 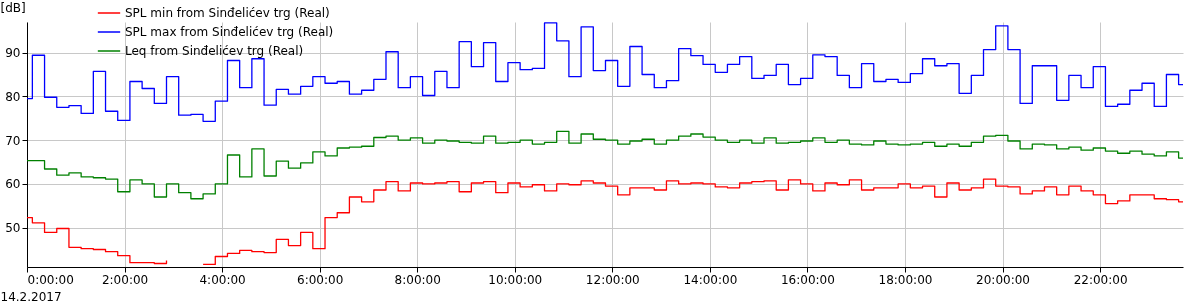 What do you see at coordinates (13, 140) in the screenshot?
I see `y-tick-label: 70` at bounding box center [13, 140].